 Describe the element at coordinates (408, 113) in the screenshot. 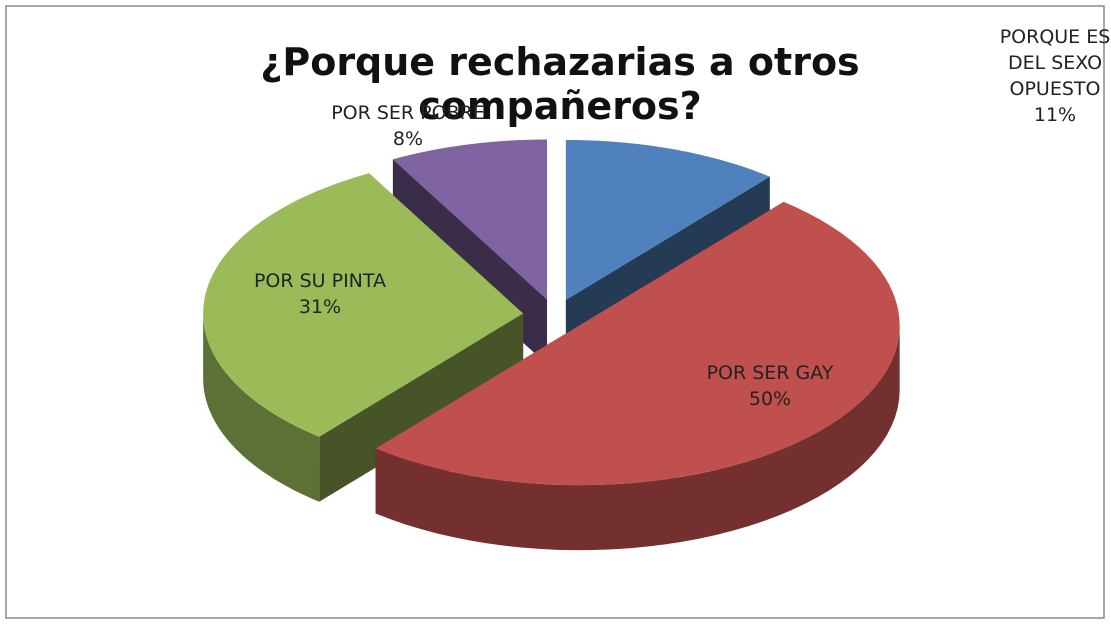

I see `data-label-category: POR SER POBRE` at that location.